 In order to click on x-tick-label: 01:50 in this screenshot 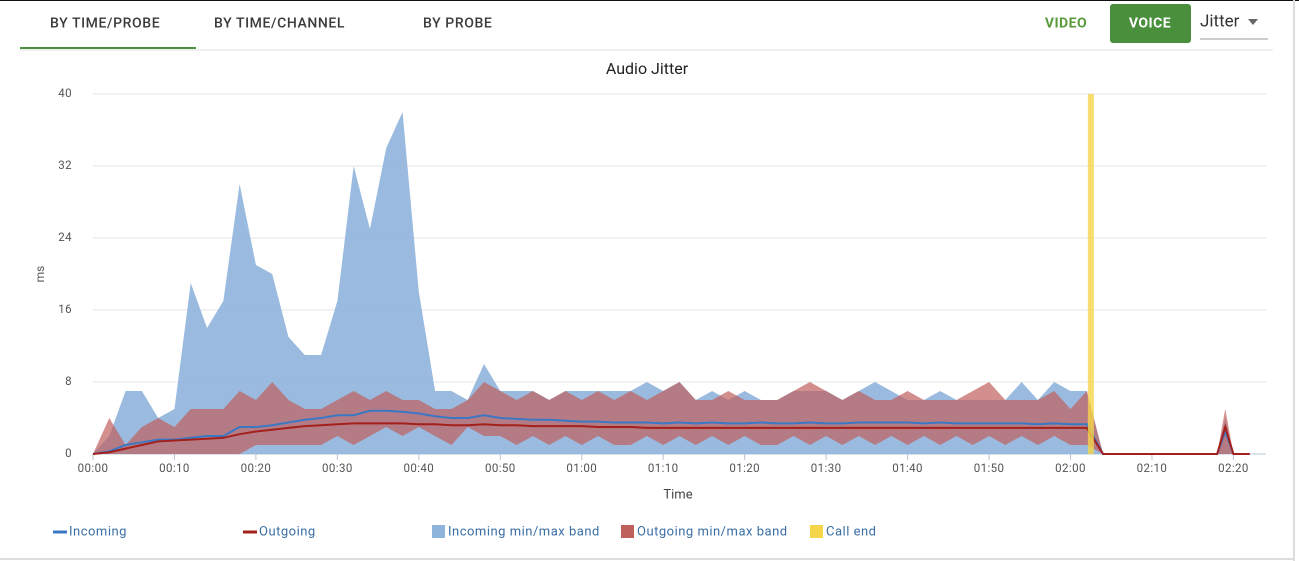, I will do `click(989, 468)`.